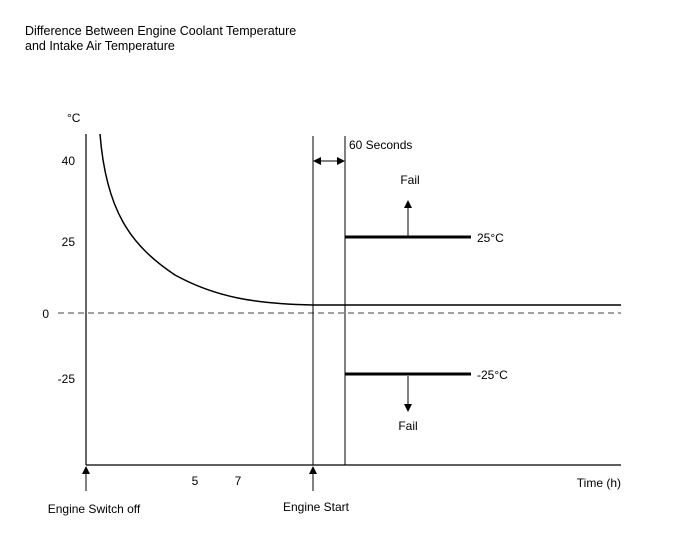  What do you see at coordinates (100, 46) in the screenshot?
I see `title-line-2: and Intake Air Temperature` at bounding box center [100, 46].